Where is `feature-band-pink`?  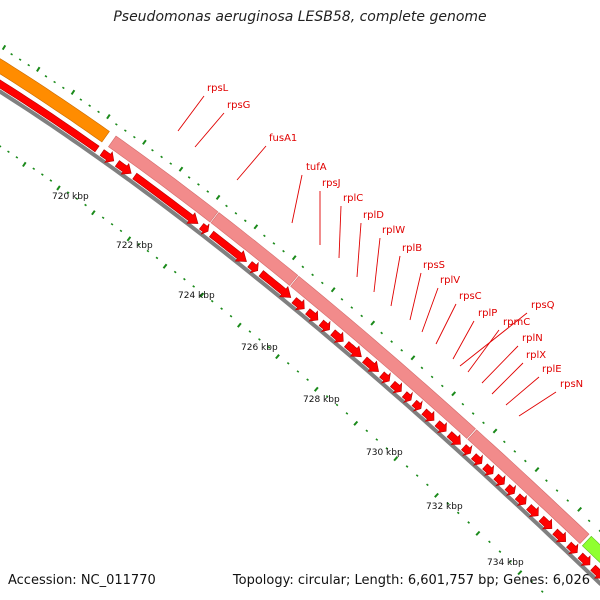
feature-band-pink is located at coordinates (163, 179).